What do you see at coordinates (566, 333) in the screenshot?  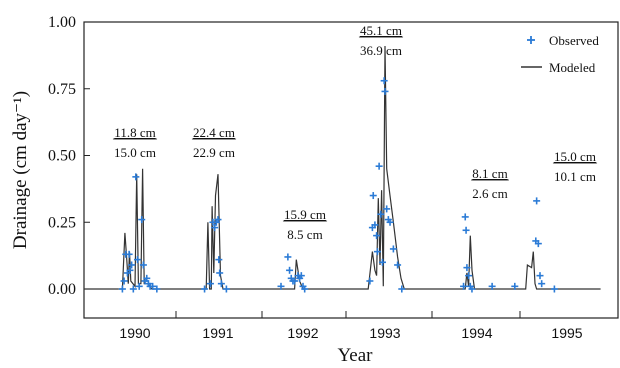 I see `x-tick-label: 1995` at bounding box center [566, 333].